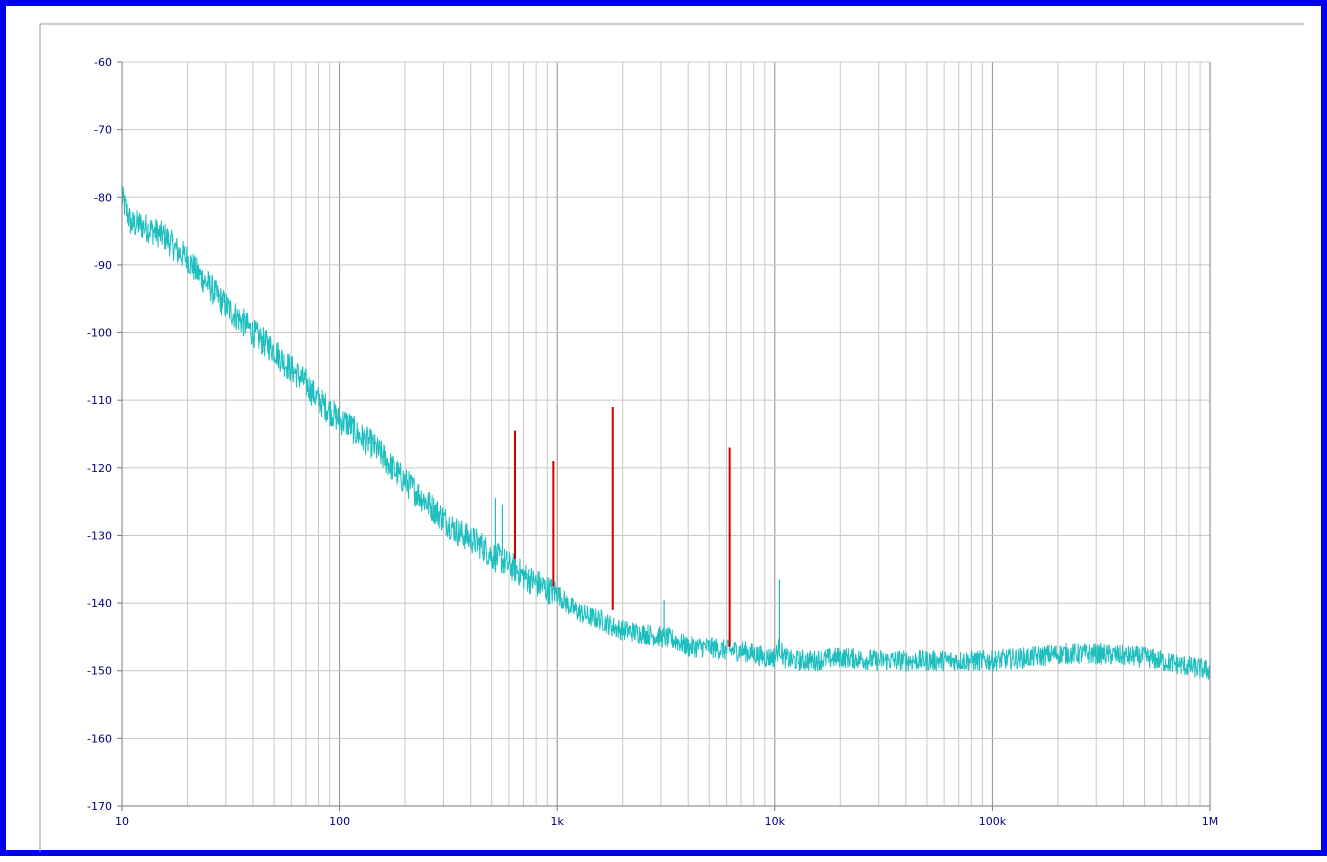 The image size is (1327, 862). What do you see at coordinates (122, 821) in the screenshot?
I see `x-tick-label: 10` at bounding box center [122, 821].